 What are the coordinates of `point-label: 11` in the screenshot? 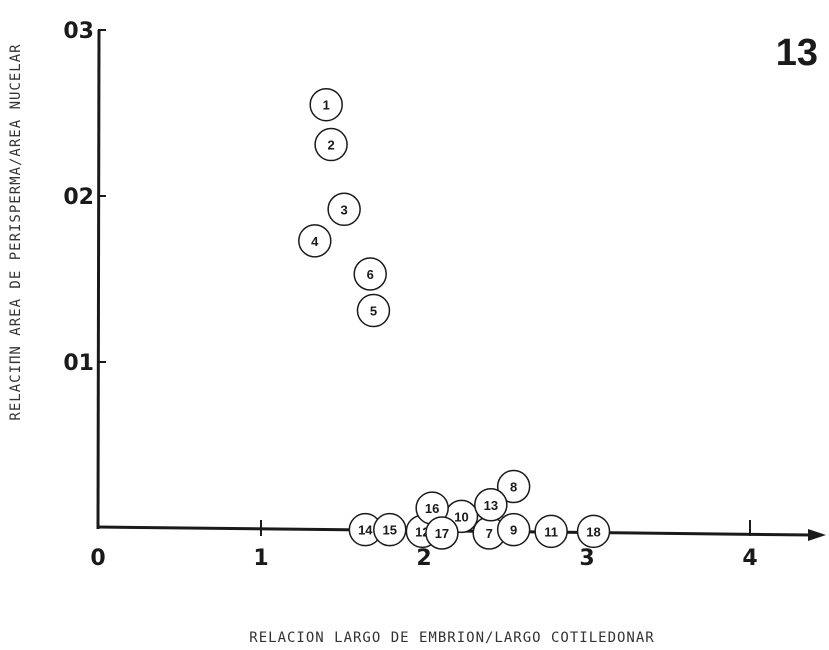 It's located at (551, 531).